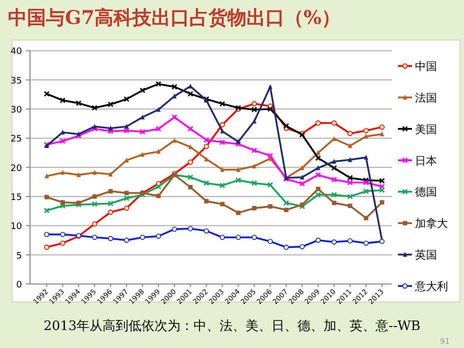 Image resolution: width=464 pixels, height=348 pixels. Describe the element at coordinates (426, 161) in the screenshot. I see `legend-label: 日本` at that location.